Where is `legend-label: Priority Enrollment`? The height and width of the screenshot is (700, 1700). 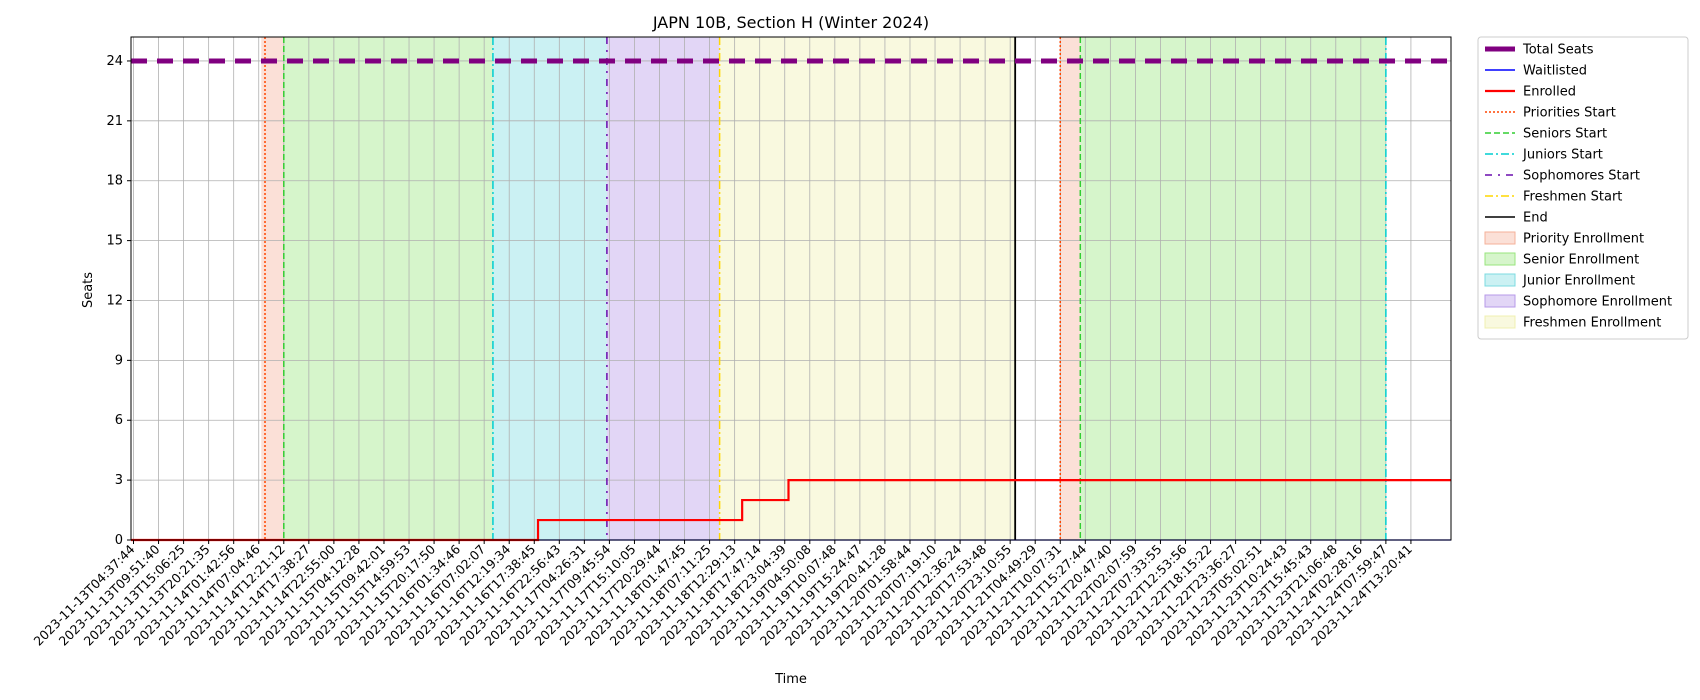
legend-label: Priority Enrollment is located at coordinates (1583, 239).